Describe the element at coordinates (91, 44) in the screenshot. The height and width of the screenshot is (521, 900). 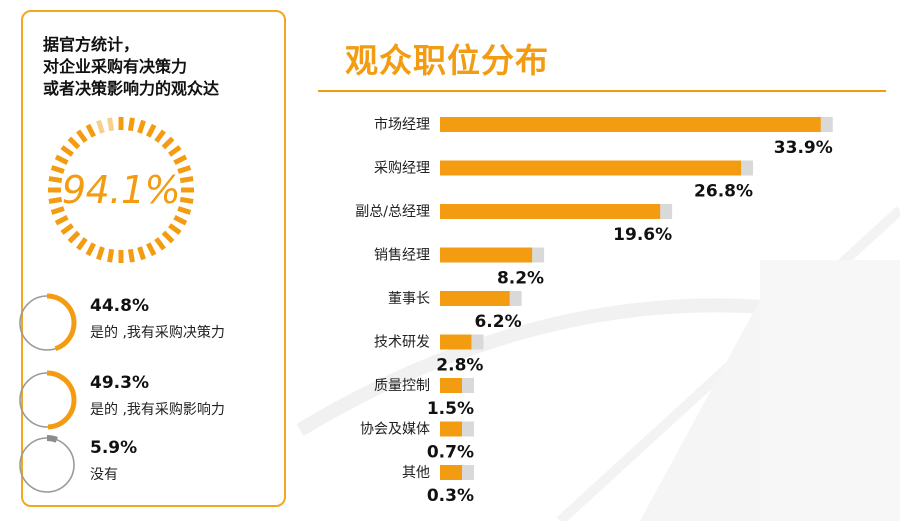
I see `intro-line: 据官方统计，` at that location.